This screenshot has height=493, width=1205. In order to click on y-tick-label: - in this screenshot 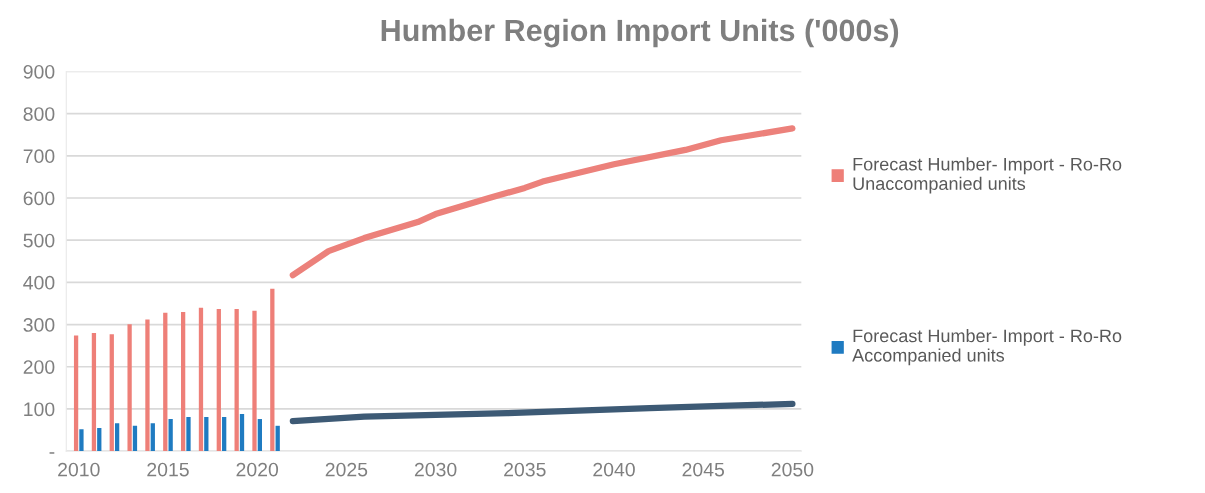, I will do `click(52, 453)`.